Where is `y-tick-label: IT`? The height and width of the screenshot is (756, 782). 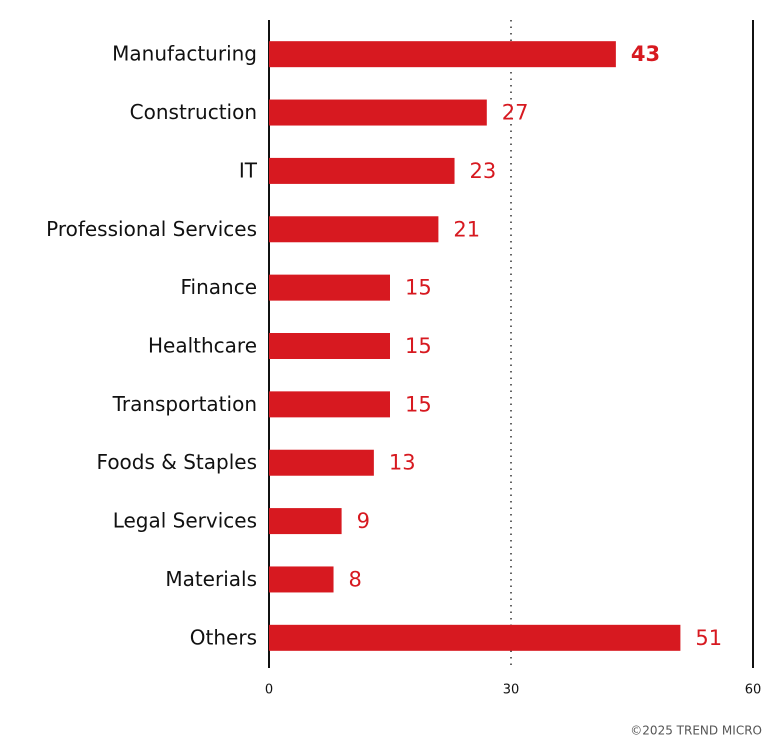 y-tick-label: IT is located at coordinates (248, 170).